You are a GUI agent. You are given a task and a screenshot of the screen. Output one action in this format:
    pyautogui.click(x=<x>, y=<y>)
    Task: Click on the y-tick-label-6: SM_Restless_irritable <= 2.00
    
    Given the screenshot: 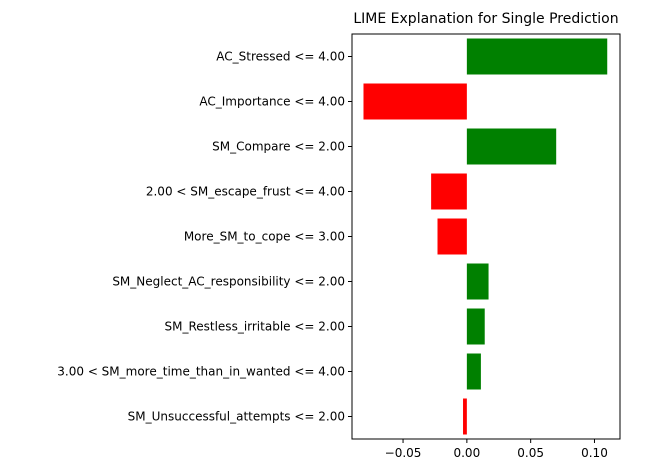 What is the action you would take?
    pyautogui.click(x=254, y=327)
    